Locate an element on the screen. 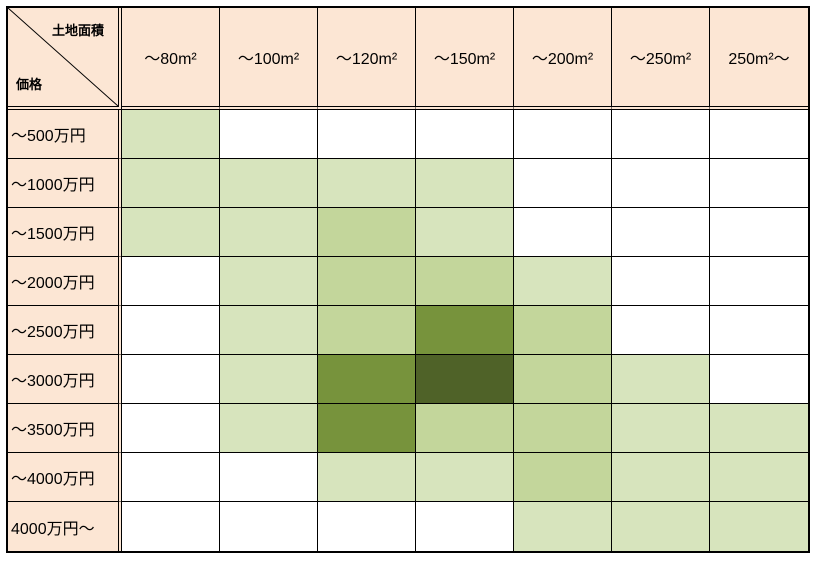 This screenshot has width=816, height=568. row-header-6: ～3500万円 is located at coordinates (65, 428).